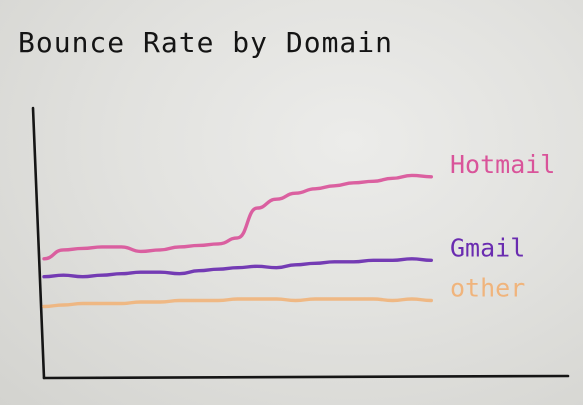 The height and width of the screenshot is (405, 583). I want to click on legend-label-other: other, so click(487, 288).